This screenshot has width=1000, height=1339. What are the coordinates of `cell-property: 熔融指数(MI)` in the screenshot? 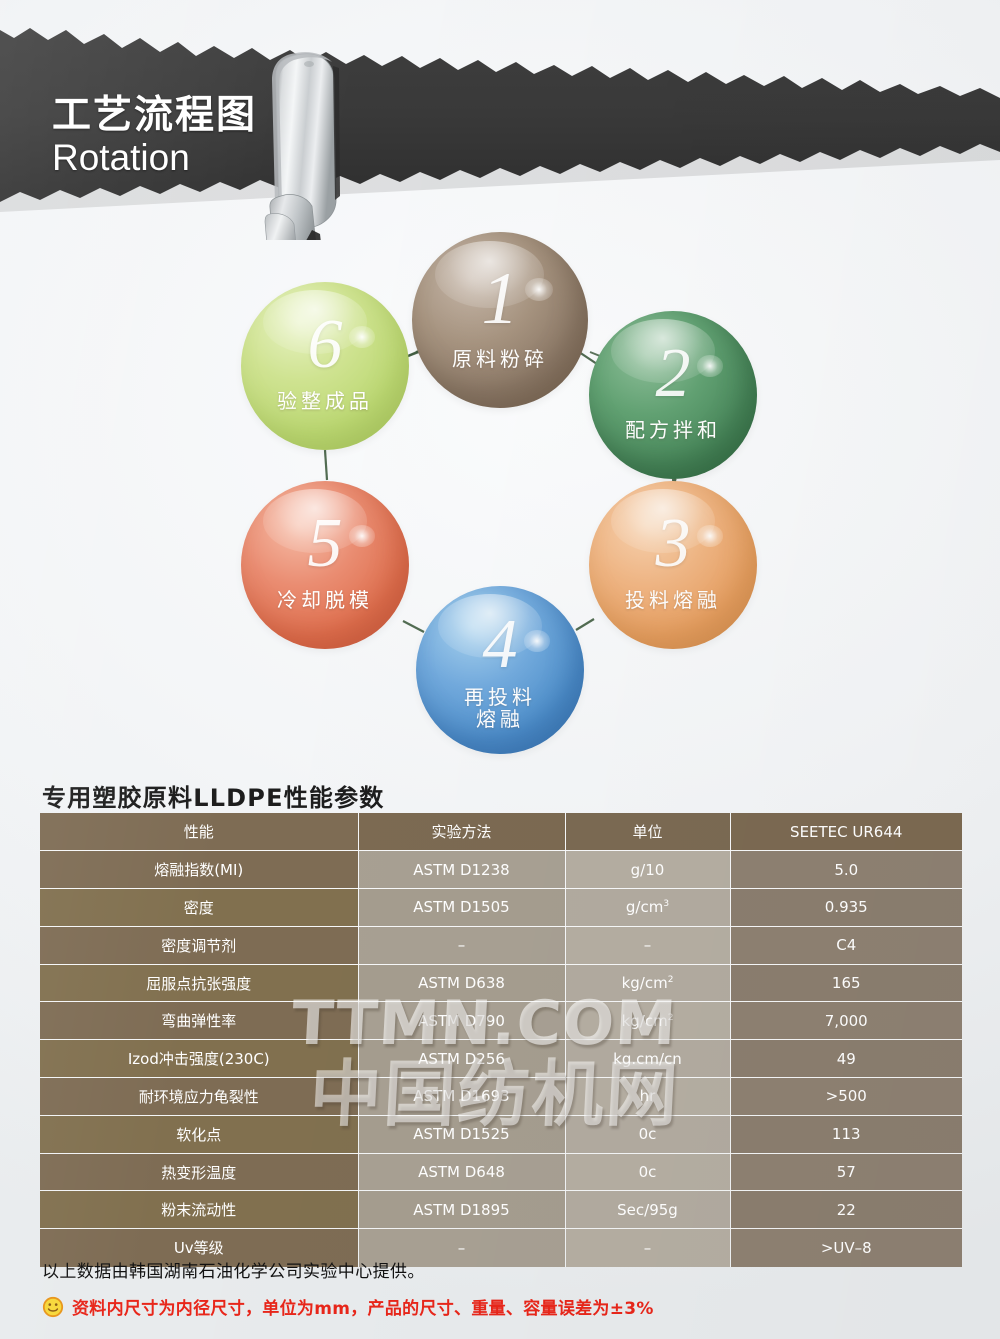 It's located at (199, 870).